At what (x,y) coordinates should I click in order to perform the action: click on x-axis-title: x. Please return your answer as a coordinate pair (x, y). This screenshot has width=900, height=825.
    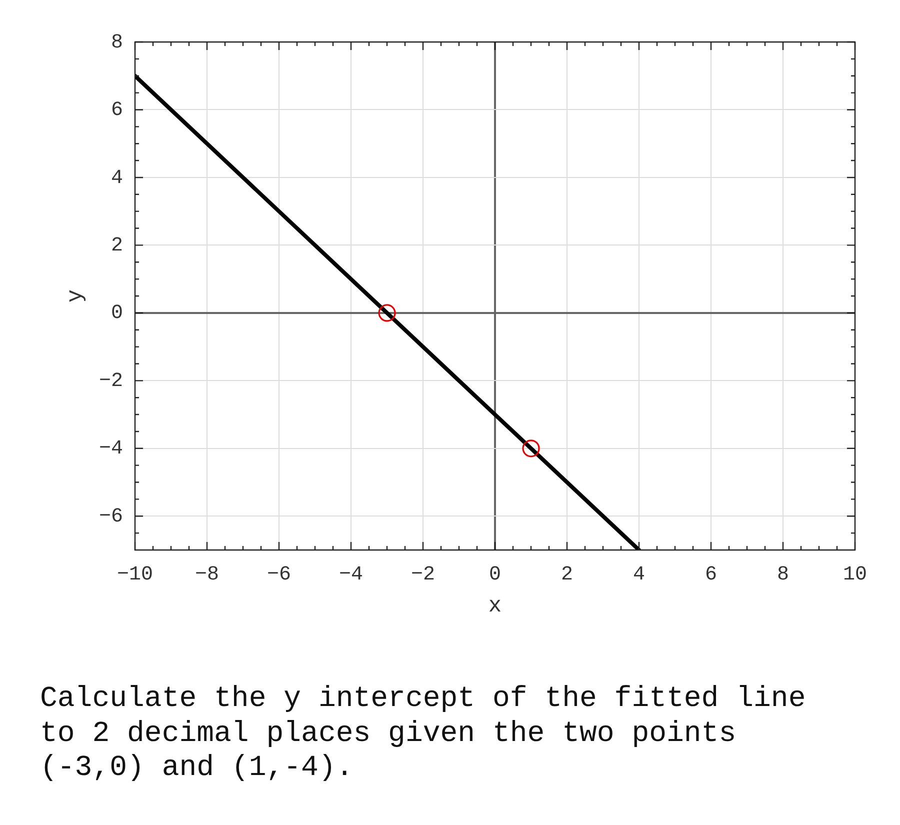
    Looking at the image, I should click on (495, 606).